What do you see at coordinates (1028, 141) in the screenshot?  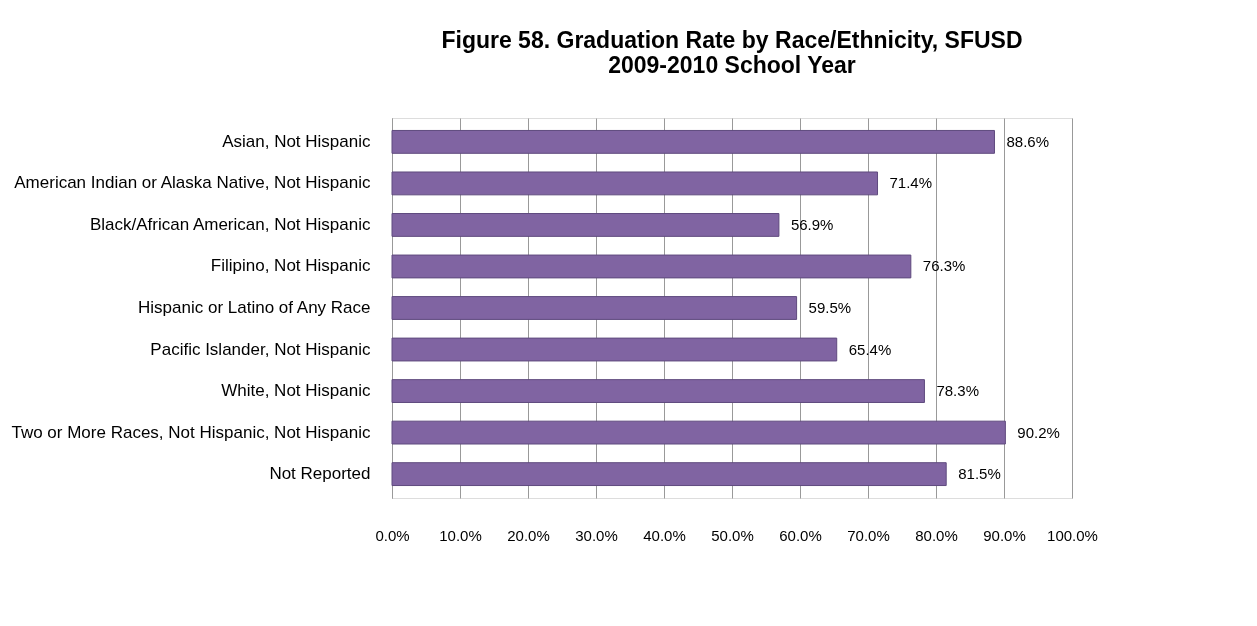 I see `data-label: 88.6%` at bounding box center [1028, 141].